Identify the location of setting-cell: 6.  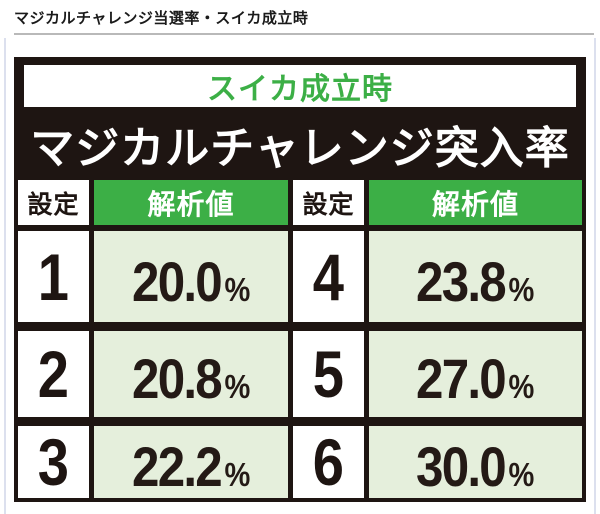
(328, 462).